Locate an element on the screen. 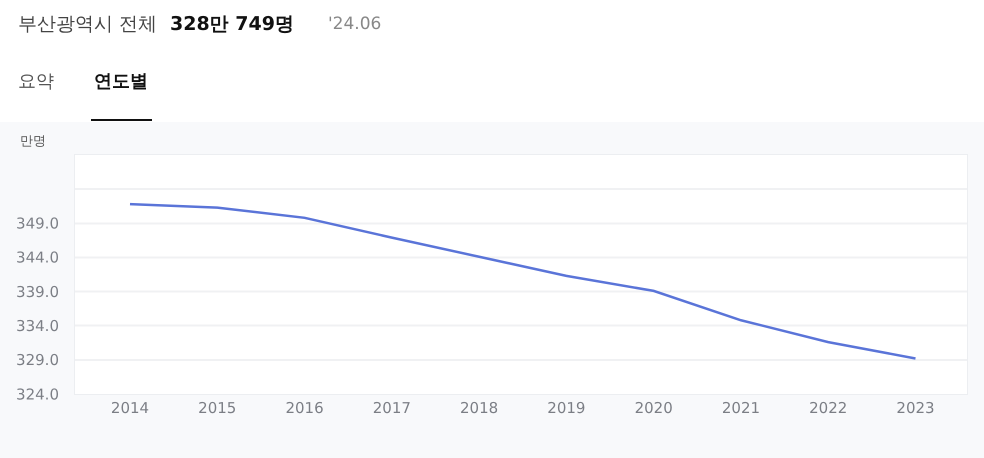 This screenshot has height=458, width=984. x-tick-label: 2016 is located at coordinates (304, 408).